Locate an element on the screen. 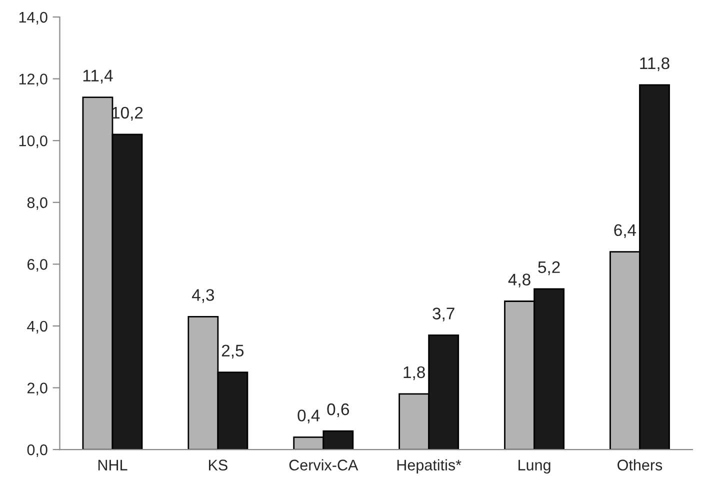 The height and width of the screenshot is (486, 703). y-tick-label: 10,0 is located at coordinates (33, 141).